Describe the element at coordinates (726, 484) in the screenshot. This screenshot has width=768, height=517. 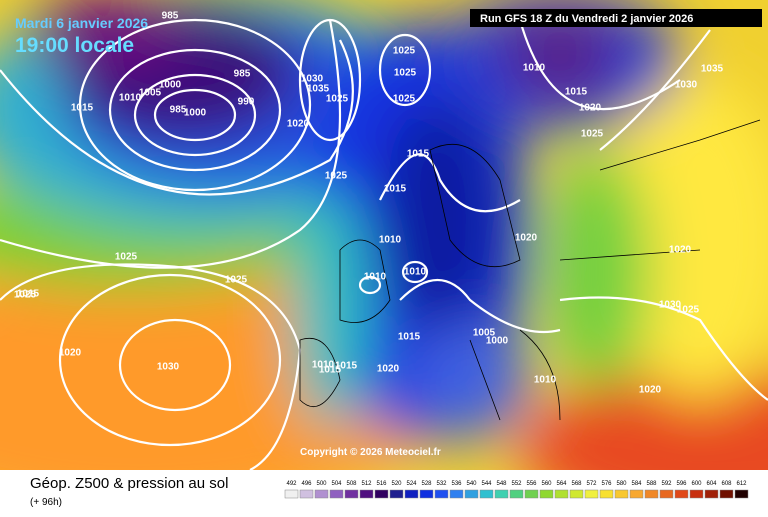
I see `legend-label: 608` at that location.